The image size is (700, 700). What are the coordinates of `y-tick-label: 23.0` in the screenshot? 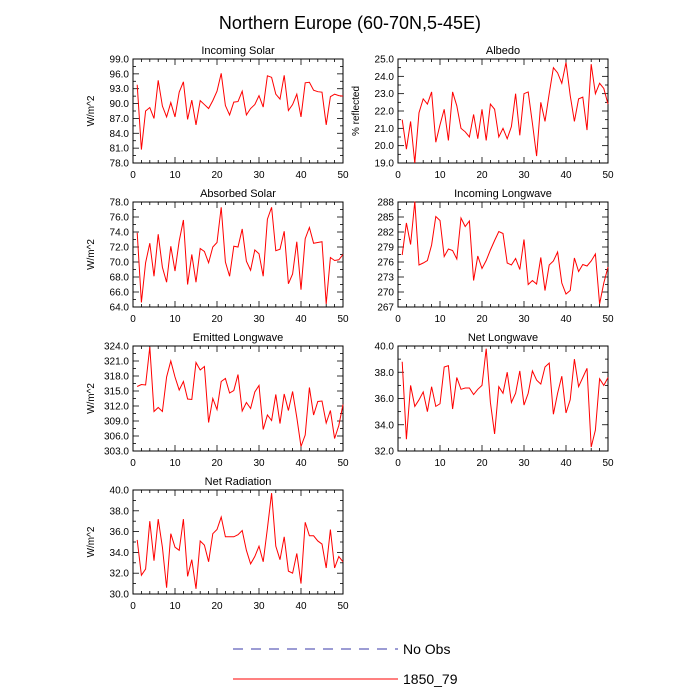 It's located at (385, 94).